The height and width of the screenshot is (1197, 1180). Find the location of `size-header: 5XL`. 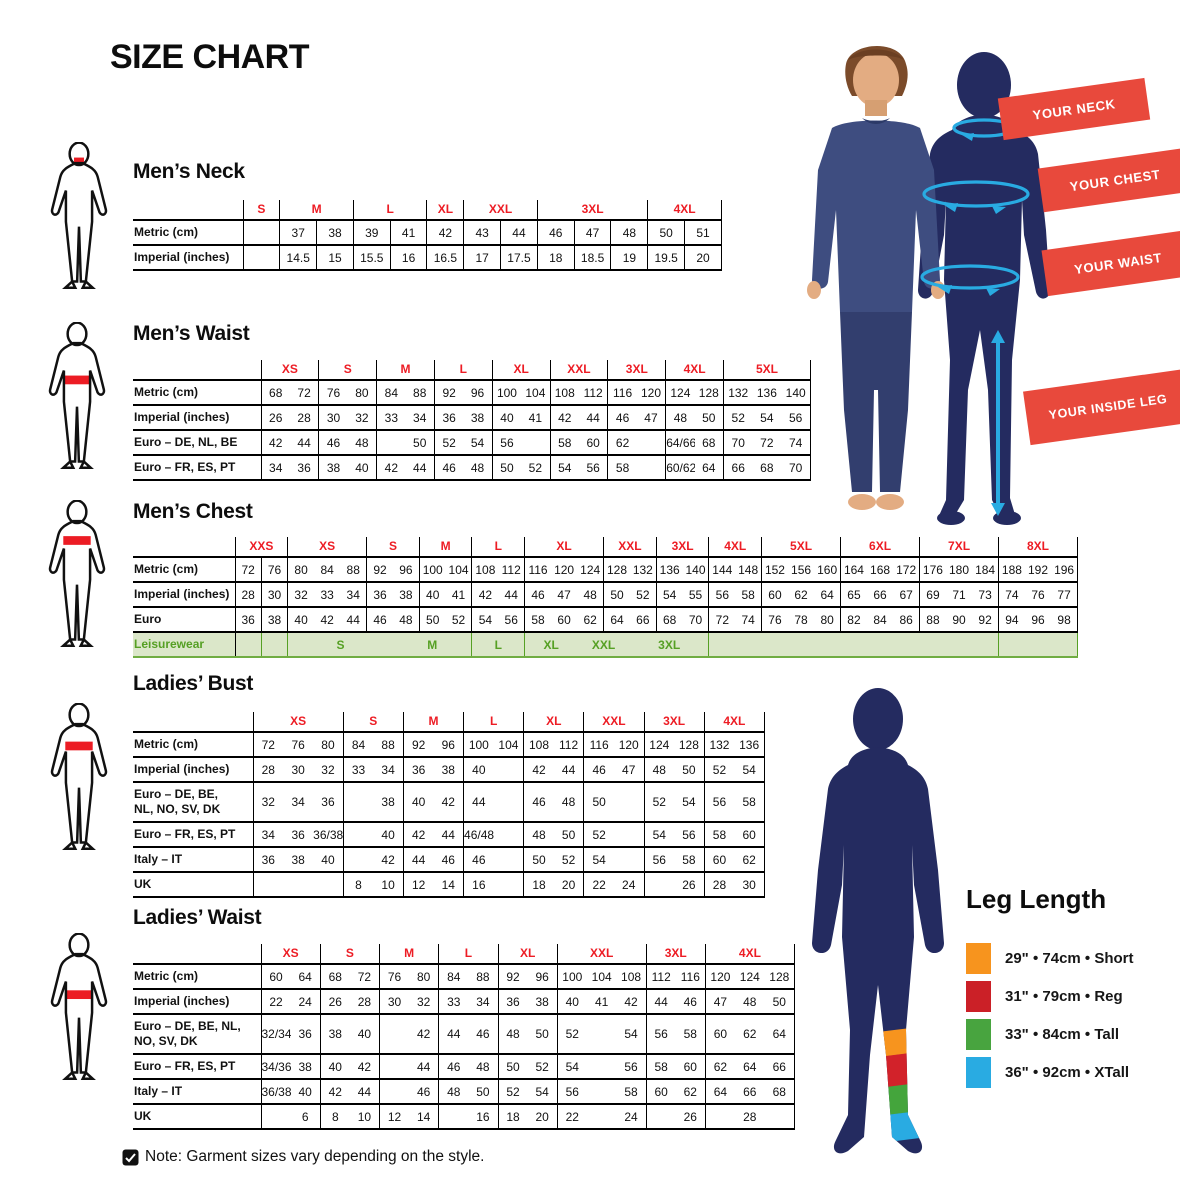

size-header: 5XL is located at coordinates (801, 547).